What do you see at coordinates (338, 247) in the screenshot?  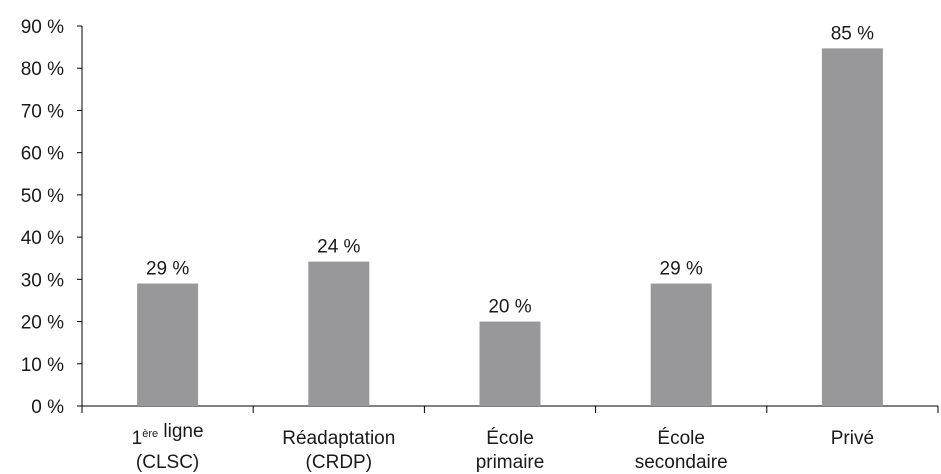 I see `data-label: 24 %` at bounding box center [338, 247].